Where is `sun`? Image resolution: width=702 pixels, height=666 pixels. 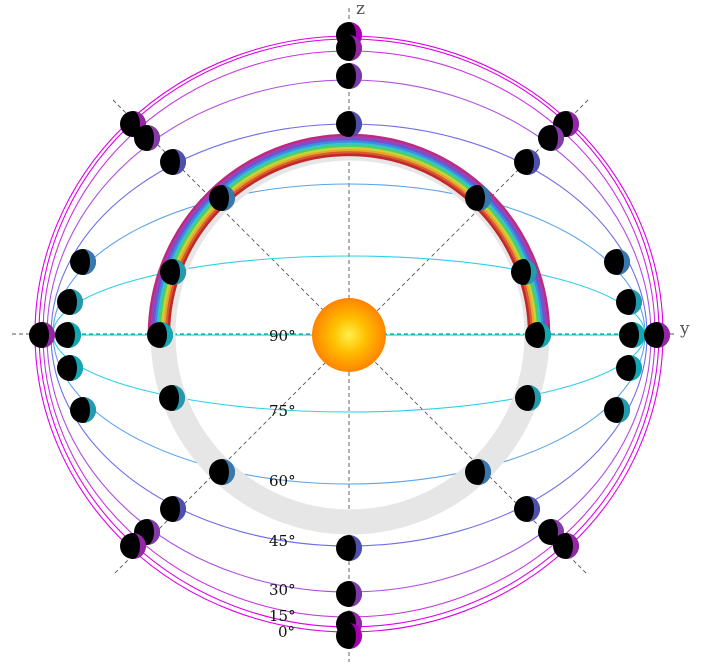 sun is located at coordinates (349, 335).